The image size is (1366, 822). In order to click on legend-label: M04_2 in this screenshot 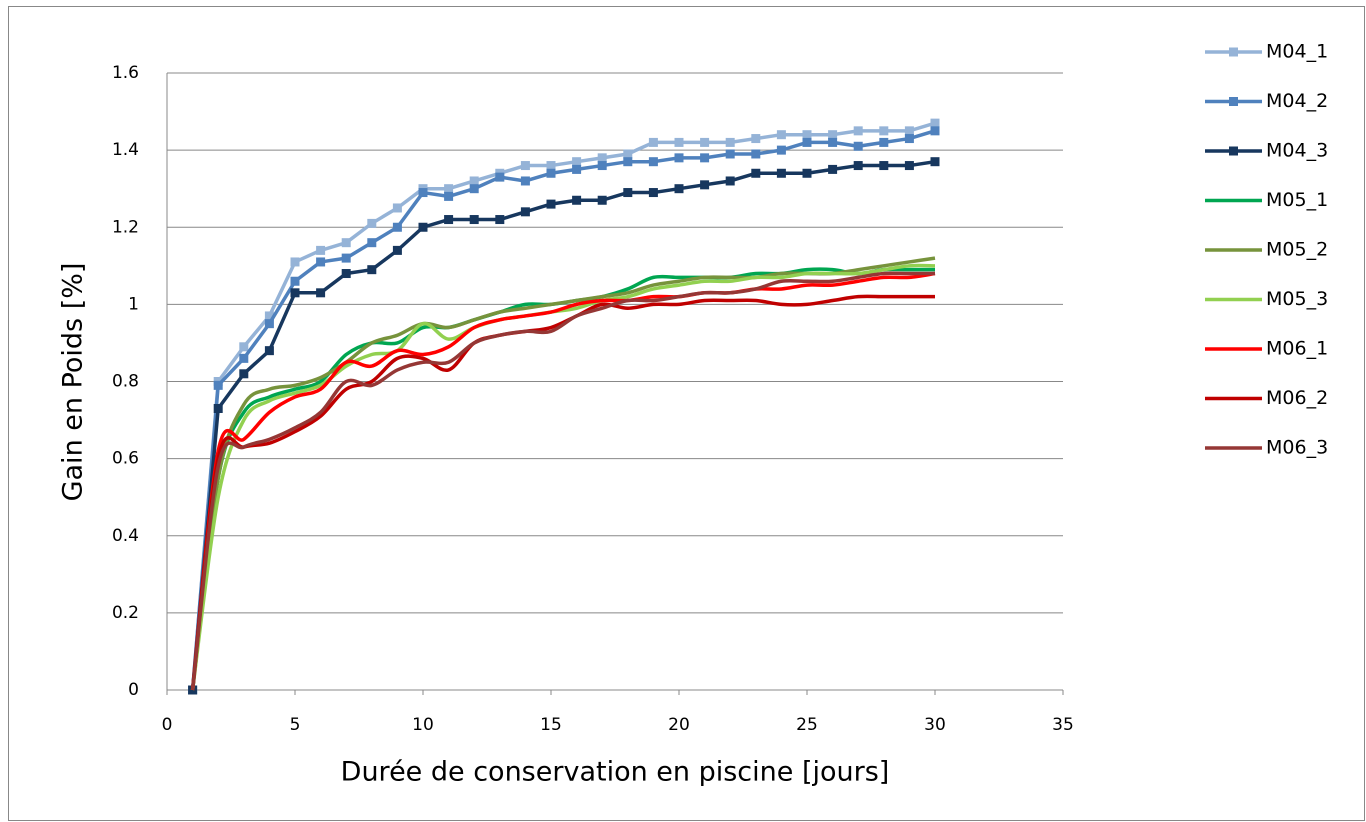, I will do `click(1297, 101)`.